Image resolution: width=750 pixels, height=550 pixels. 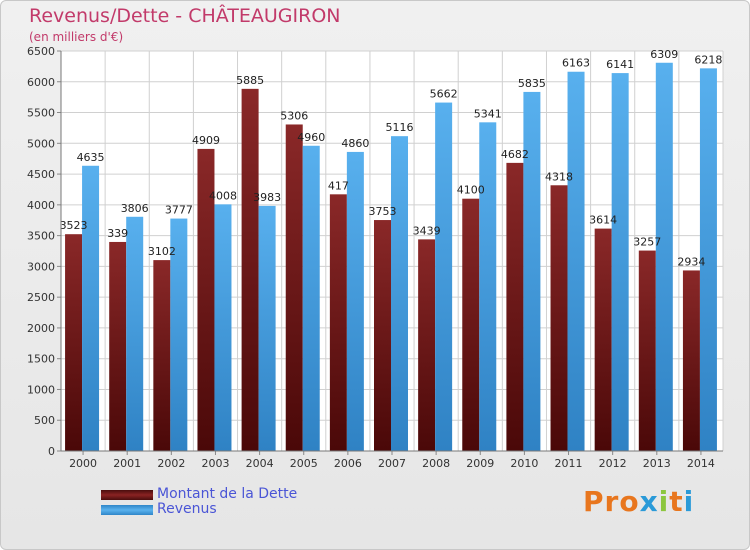 I want to click on revenue-data-label: 4860, so click(x=355, y=143).